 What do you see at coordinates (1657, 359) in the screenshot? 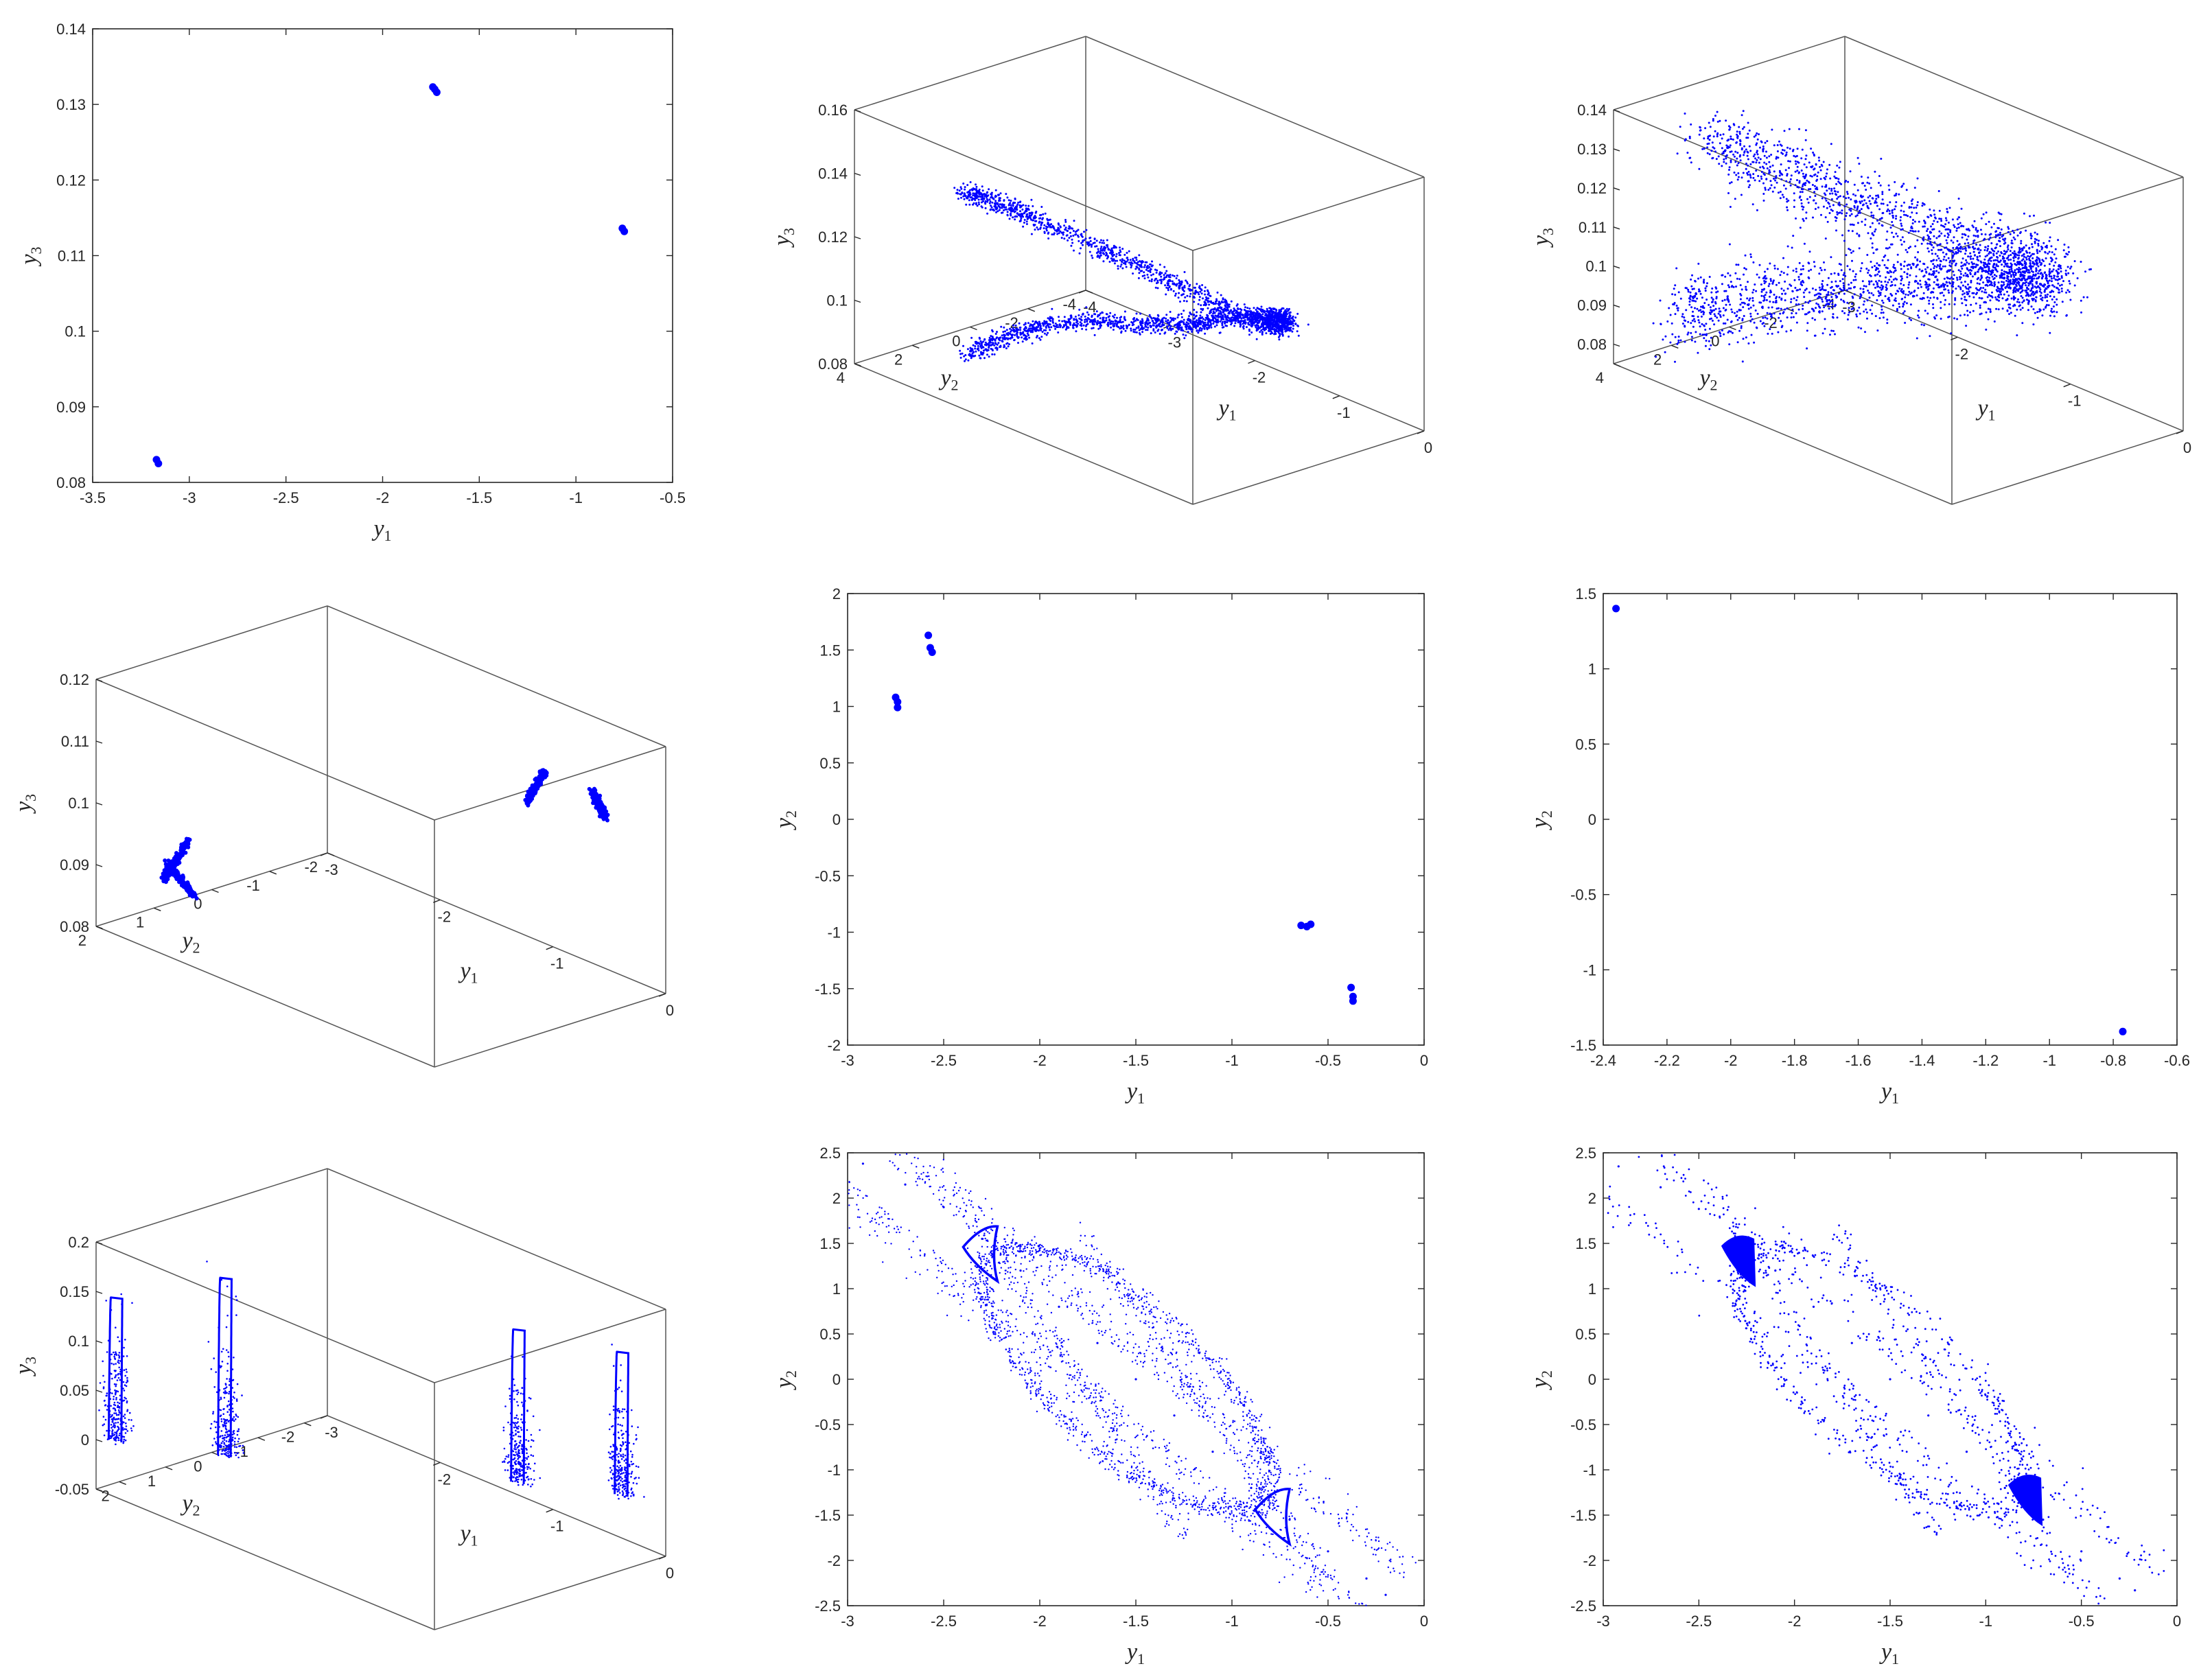
I see `y-tick-label: 2` at bounding box center [1657, 359].